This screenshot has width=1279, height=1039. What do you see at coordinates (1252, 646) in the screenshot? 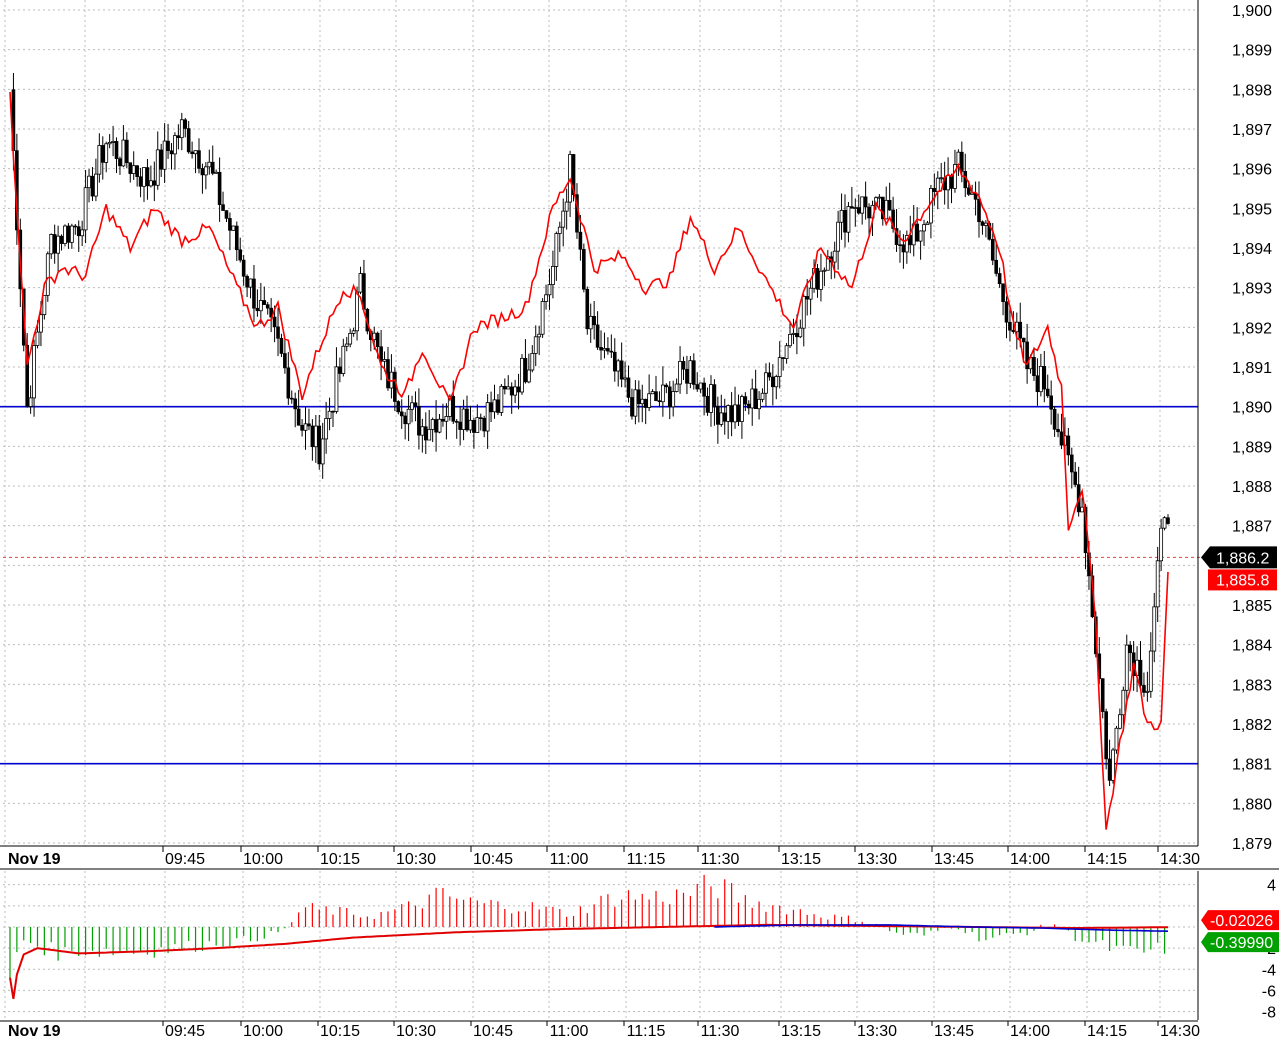
I see `price-y-tick-label: 1,884` at bounding box center [1252, 646].